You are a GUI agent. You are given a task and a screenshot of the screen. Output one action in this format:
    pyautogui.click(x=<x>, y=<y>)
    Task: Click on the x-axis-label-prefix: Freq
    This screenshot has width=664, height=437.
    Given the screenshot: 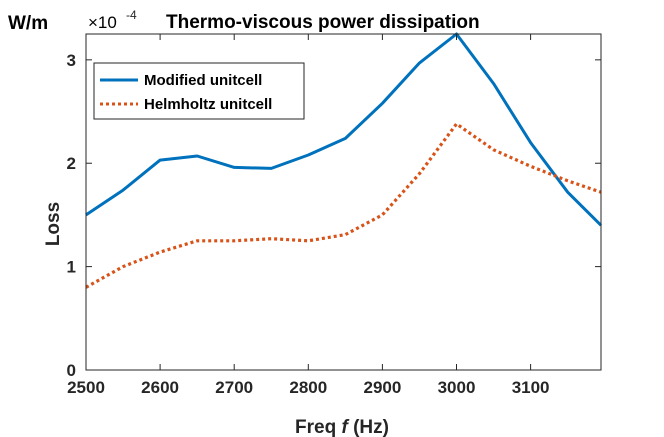 What is the action you would take?
    pyautogui.click(x=318, y=427)
    